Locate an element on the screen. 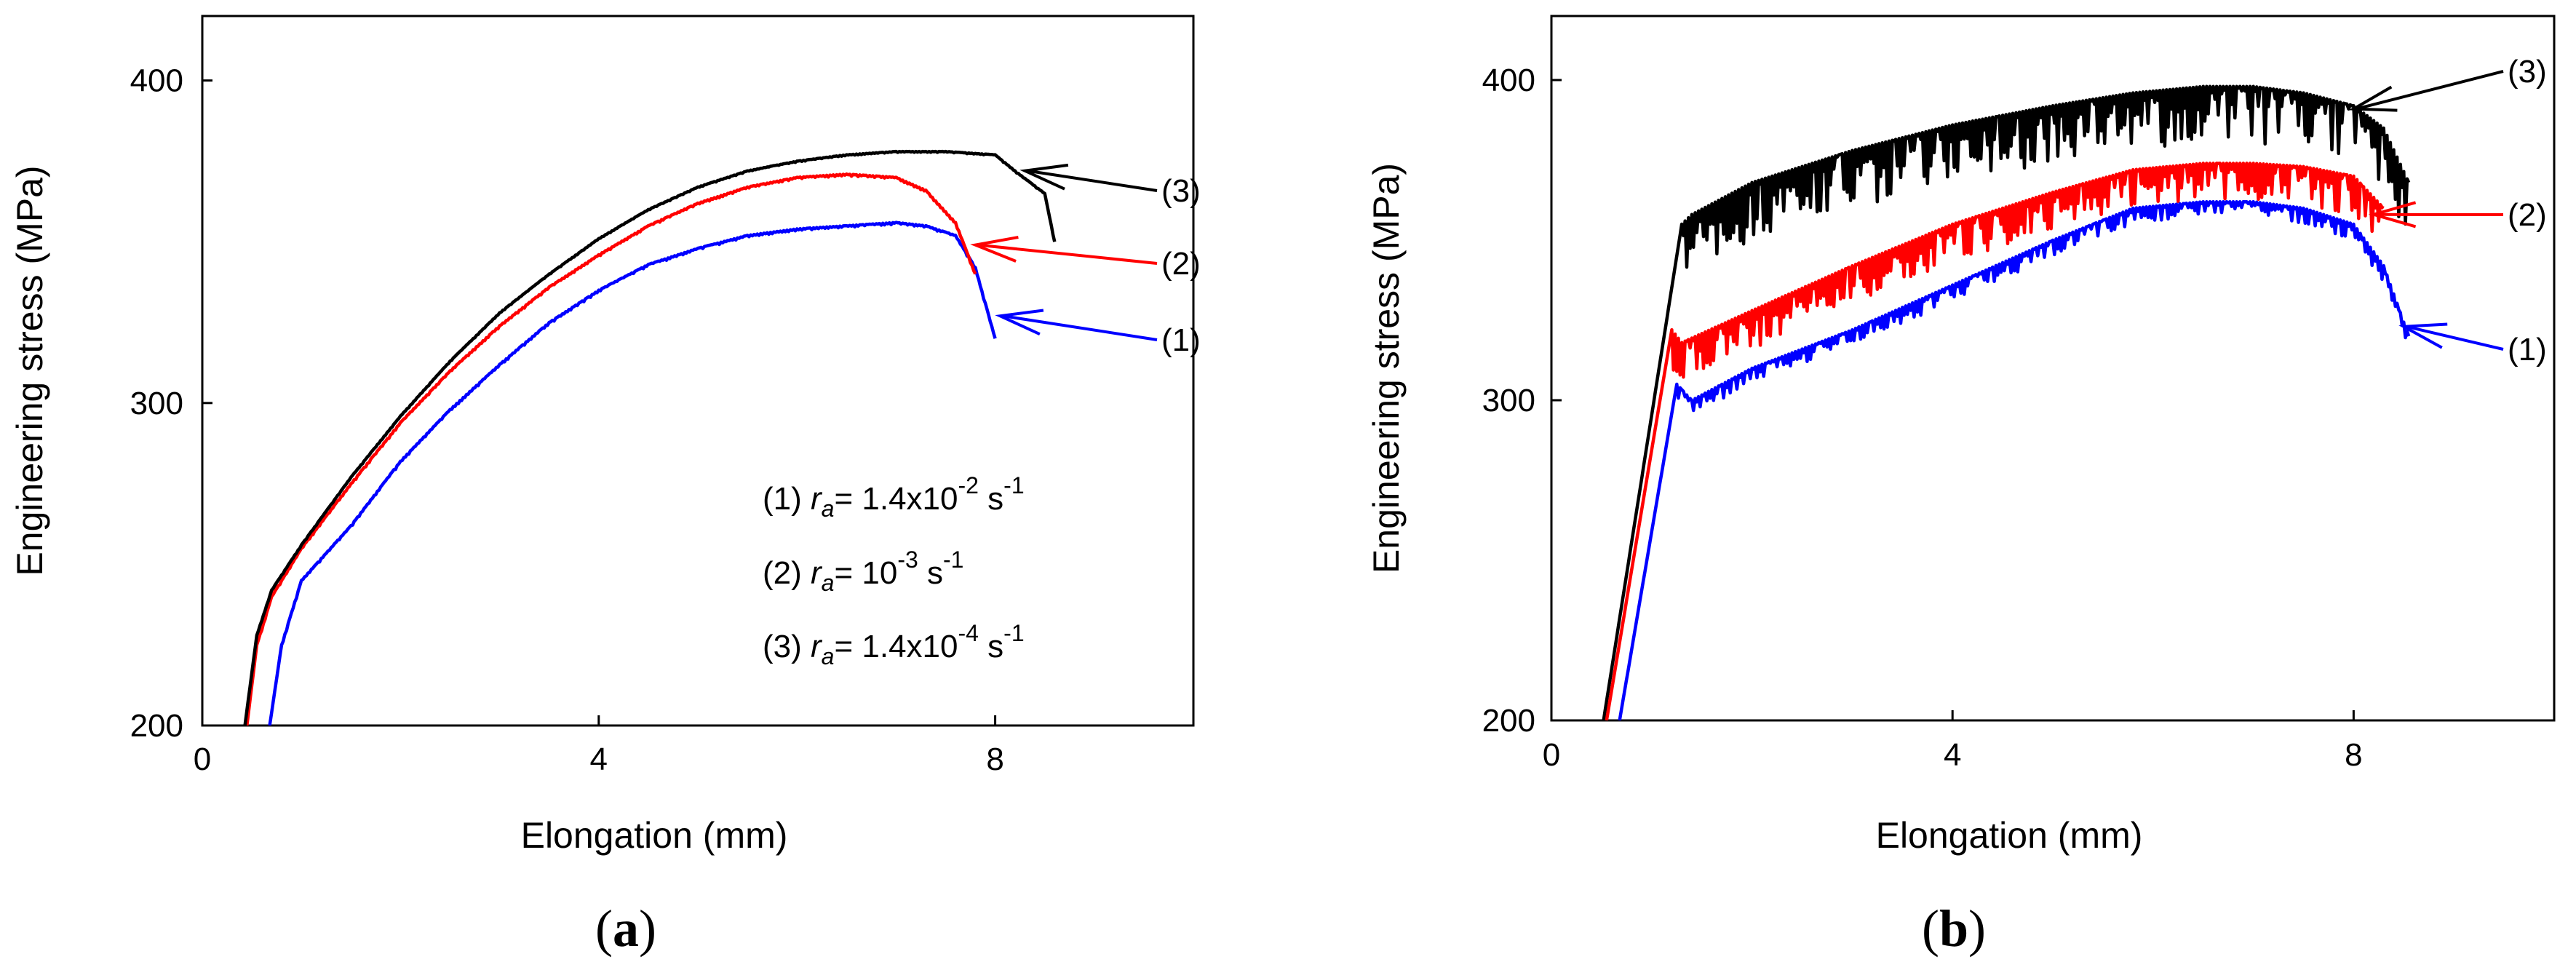 Image resolution: width=2576 pixels, height=970 pixels. legend-id: (3) is located at coordinates (787, 646).